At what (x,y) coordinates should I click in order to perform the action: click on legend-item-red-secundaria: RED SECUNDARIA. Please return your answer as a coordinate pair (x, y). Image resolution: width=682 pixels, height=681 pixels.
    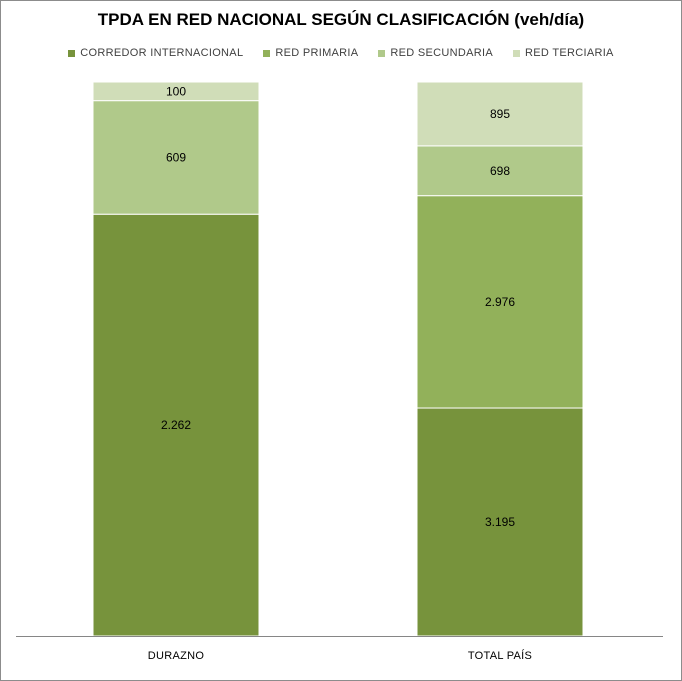
    Looking at the image, I should click on (435, 53).